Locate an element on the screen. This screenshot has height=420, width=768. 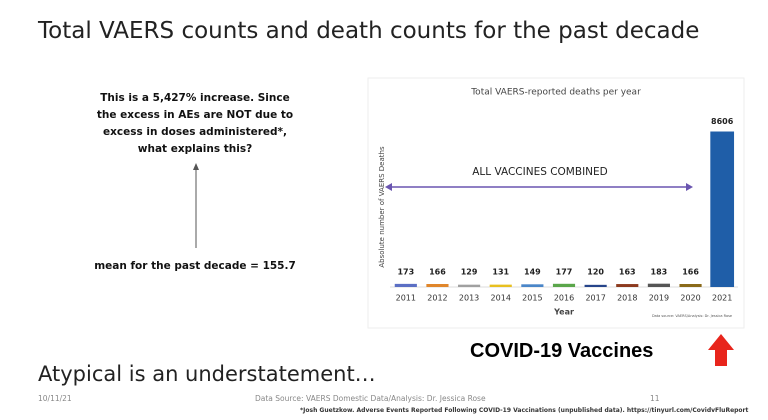
arrow-head is located at coordinates (196, 166).